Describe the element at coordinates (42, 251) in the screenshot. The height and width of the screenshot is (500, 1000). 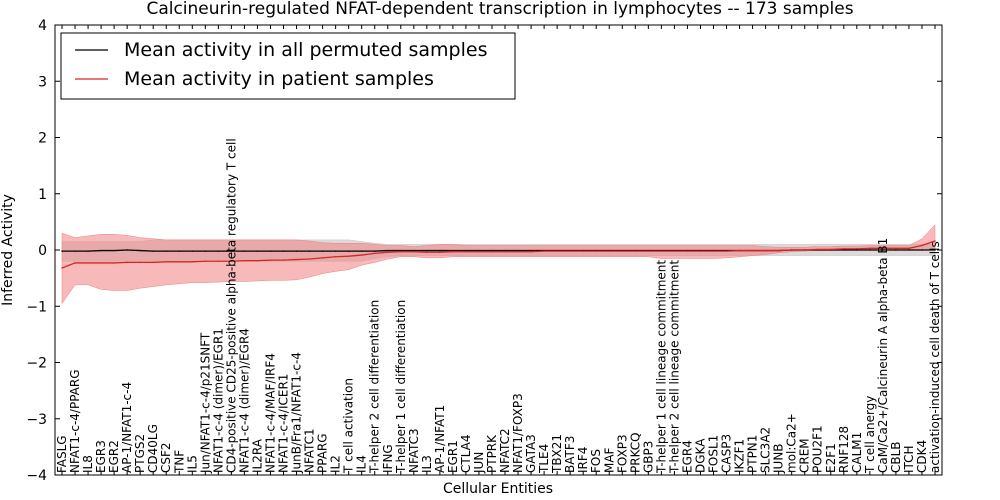
I see `y-tick-label-4: 0` at that location.